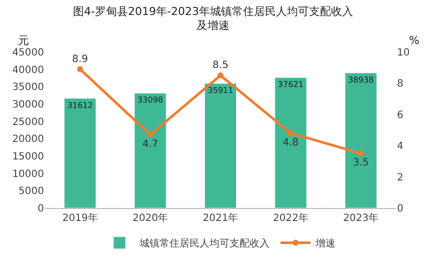 The width and height of the screenshot is (426, 269). Describe the element at coordinates (80, 218) in the screenshot. I see `x-tick-label: 2019年` at that location.